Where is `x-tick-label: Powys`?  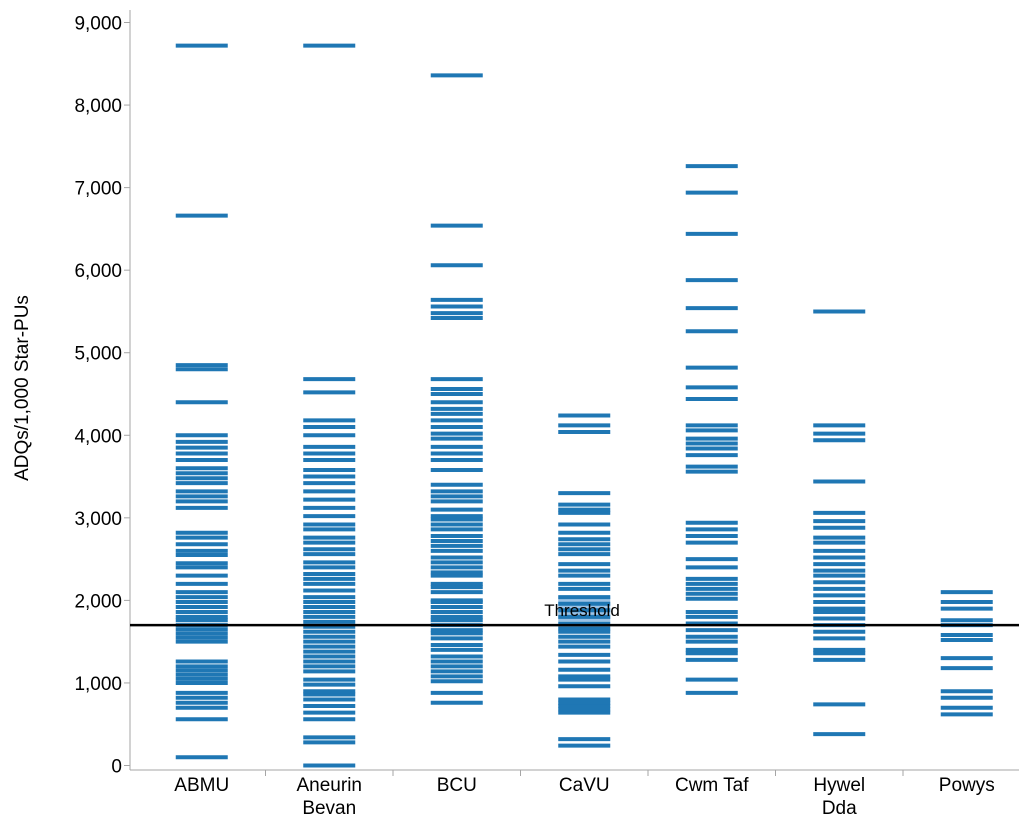
x-tick-label: Powys is located at coordinates (967, 785).